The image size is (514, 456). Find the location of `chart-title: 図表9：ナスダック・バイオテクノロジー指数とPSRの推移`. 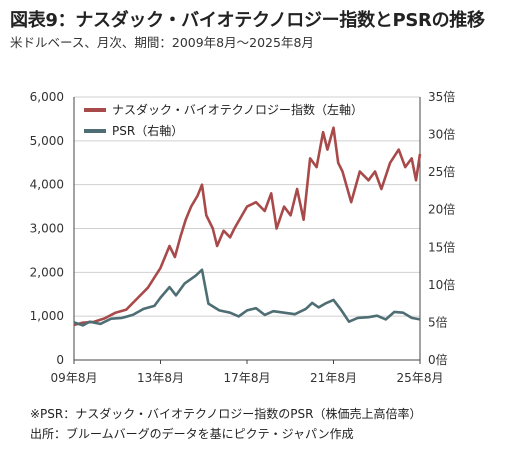

chart-title: 図表9：ナスダック・バイオテクノロジー指数とPSRの推移 is located at coordinates (247, 20).